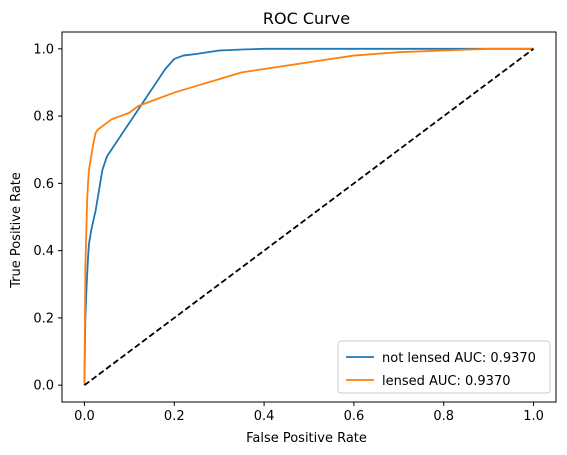 This screenshot has width=567, height=455. What do you see at coordinates (306, 438) in the screenshot?
I see `x-axis-label: False Positive Rate` at bounding box center [306, 438].